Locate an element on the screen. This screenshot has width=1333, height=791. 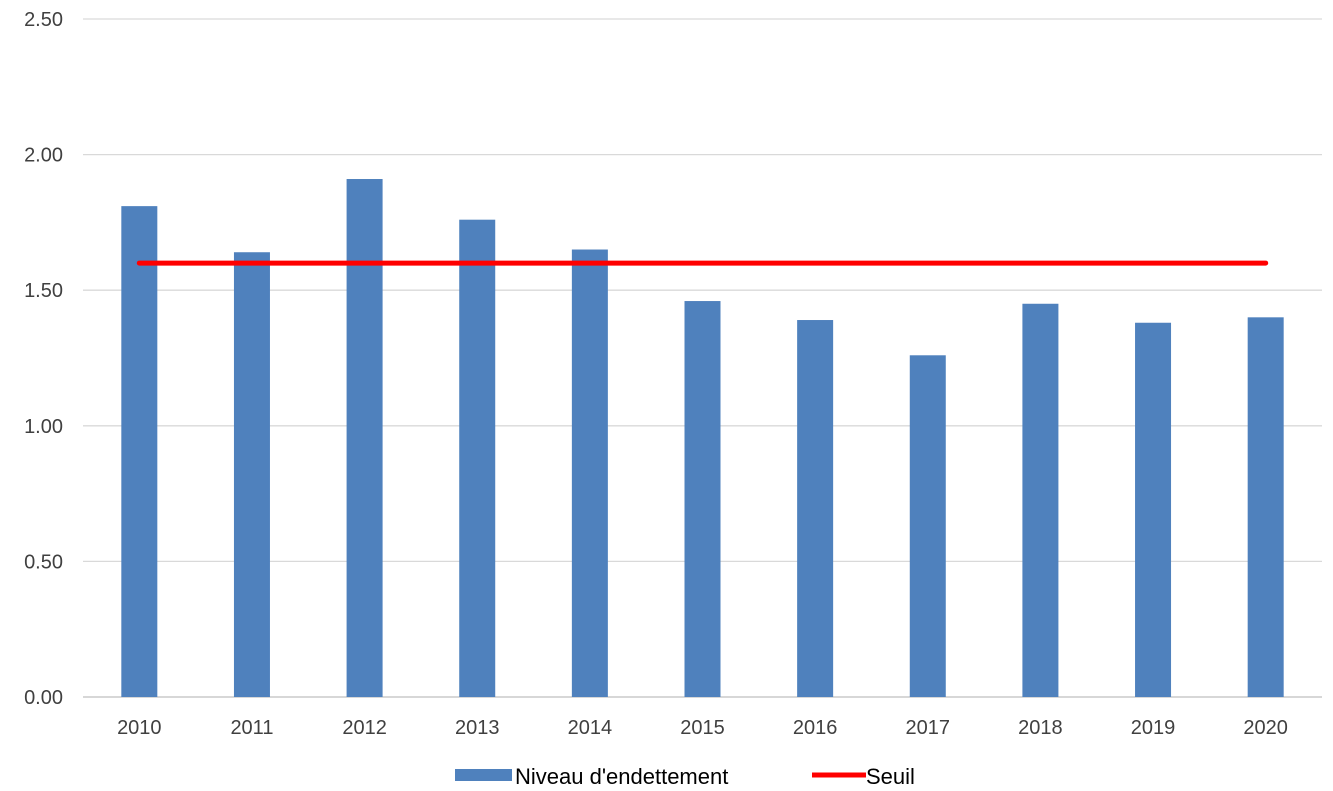
x-tick-label: 2019 is located at coordinates (1153, 728).